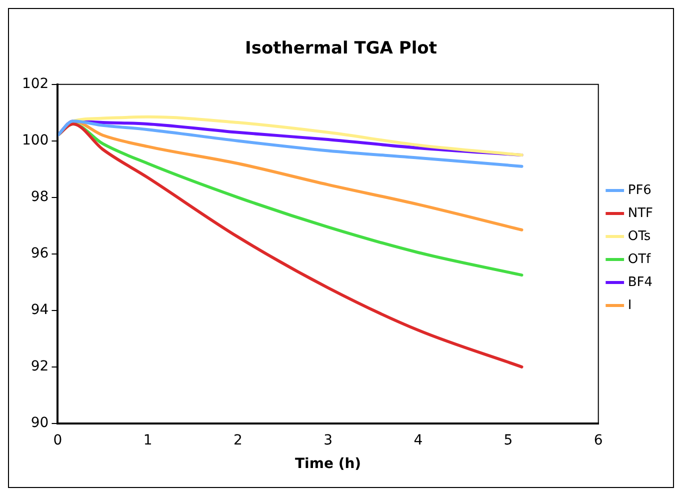 This screenshot has width=682, height=496. What do you see at coordinates (39, 197) in the screenshot?
I see `y-tick-label: 98` at bounding box center [39, 197].